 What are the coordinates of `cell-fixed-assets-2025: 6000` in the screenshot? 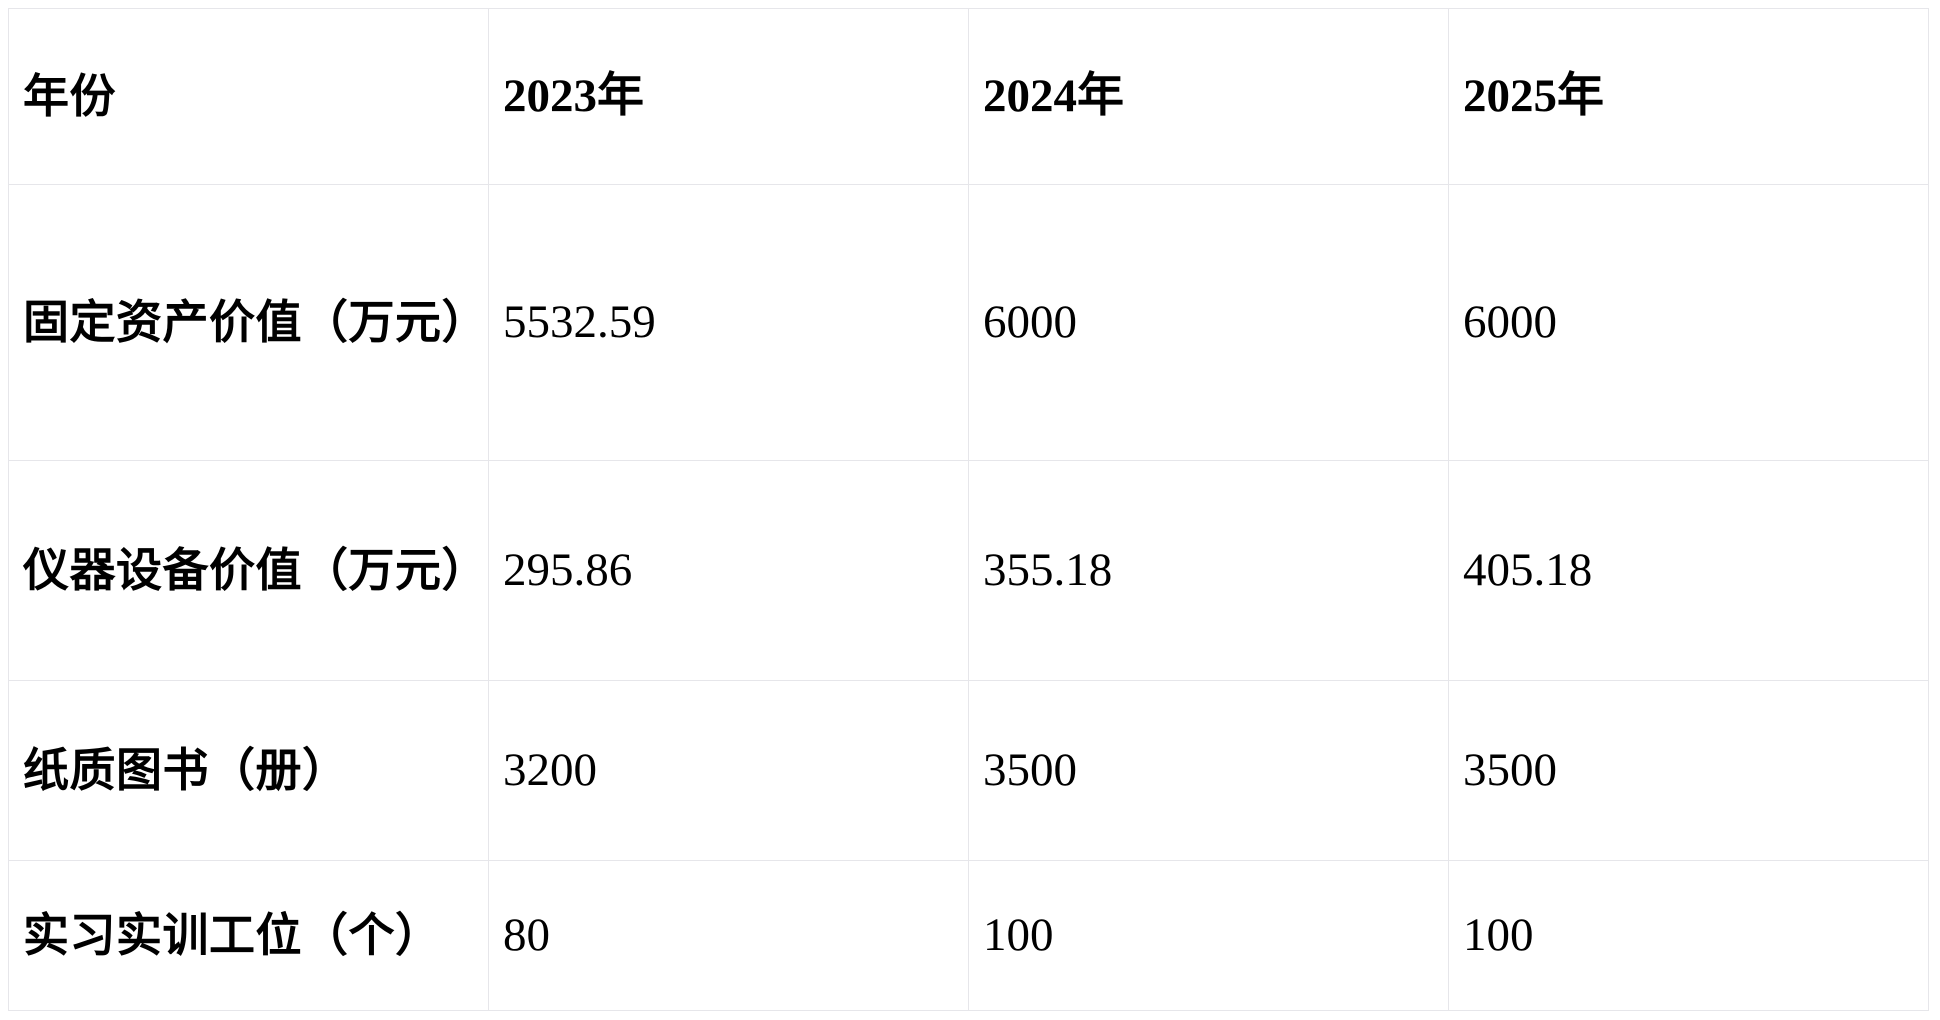 It's located at (1688, 322).